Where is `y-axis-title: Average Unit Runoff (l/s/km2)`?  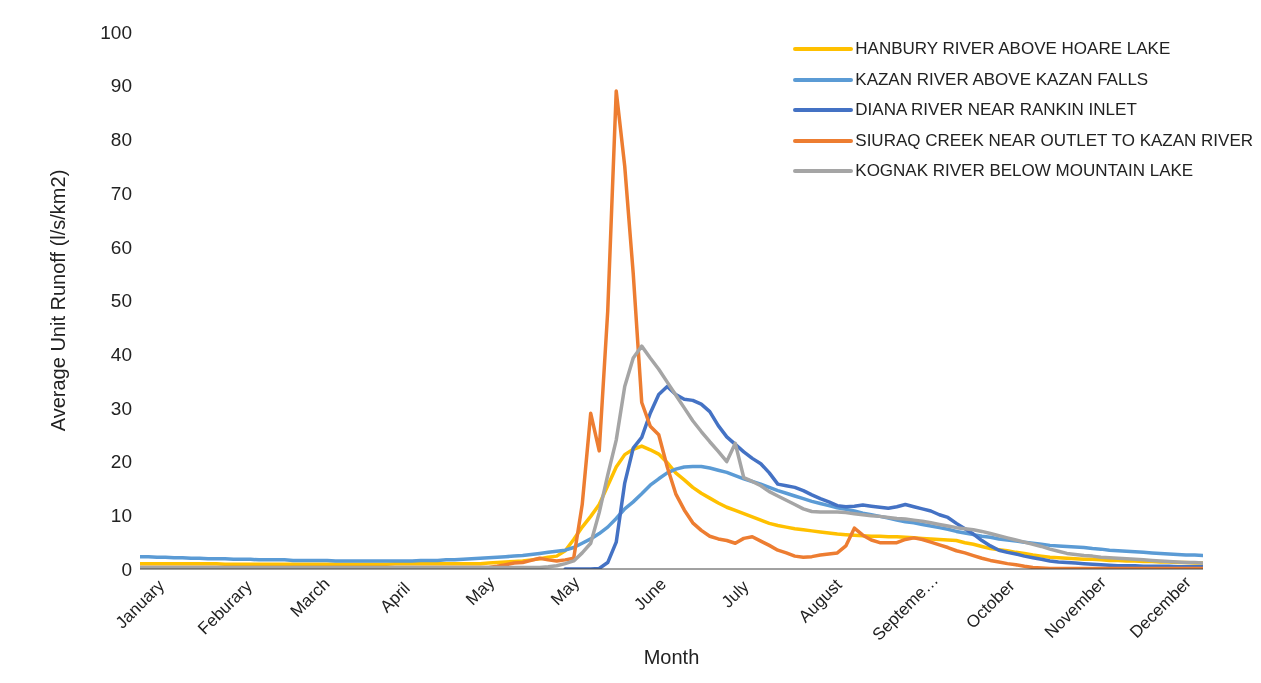 y-axis-title: Average Unit Runoff (l/s/km2) is located at coordinates (58, 300).